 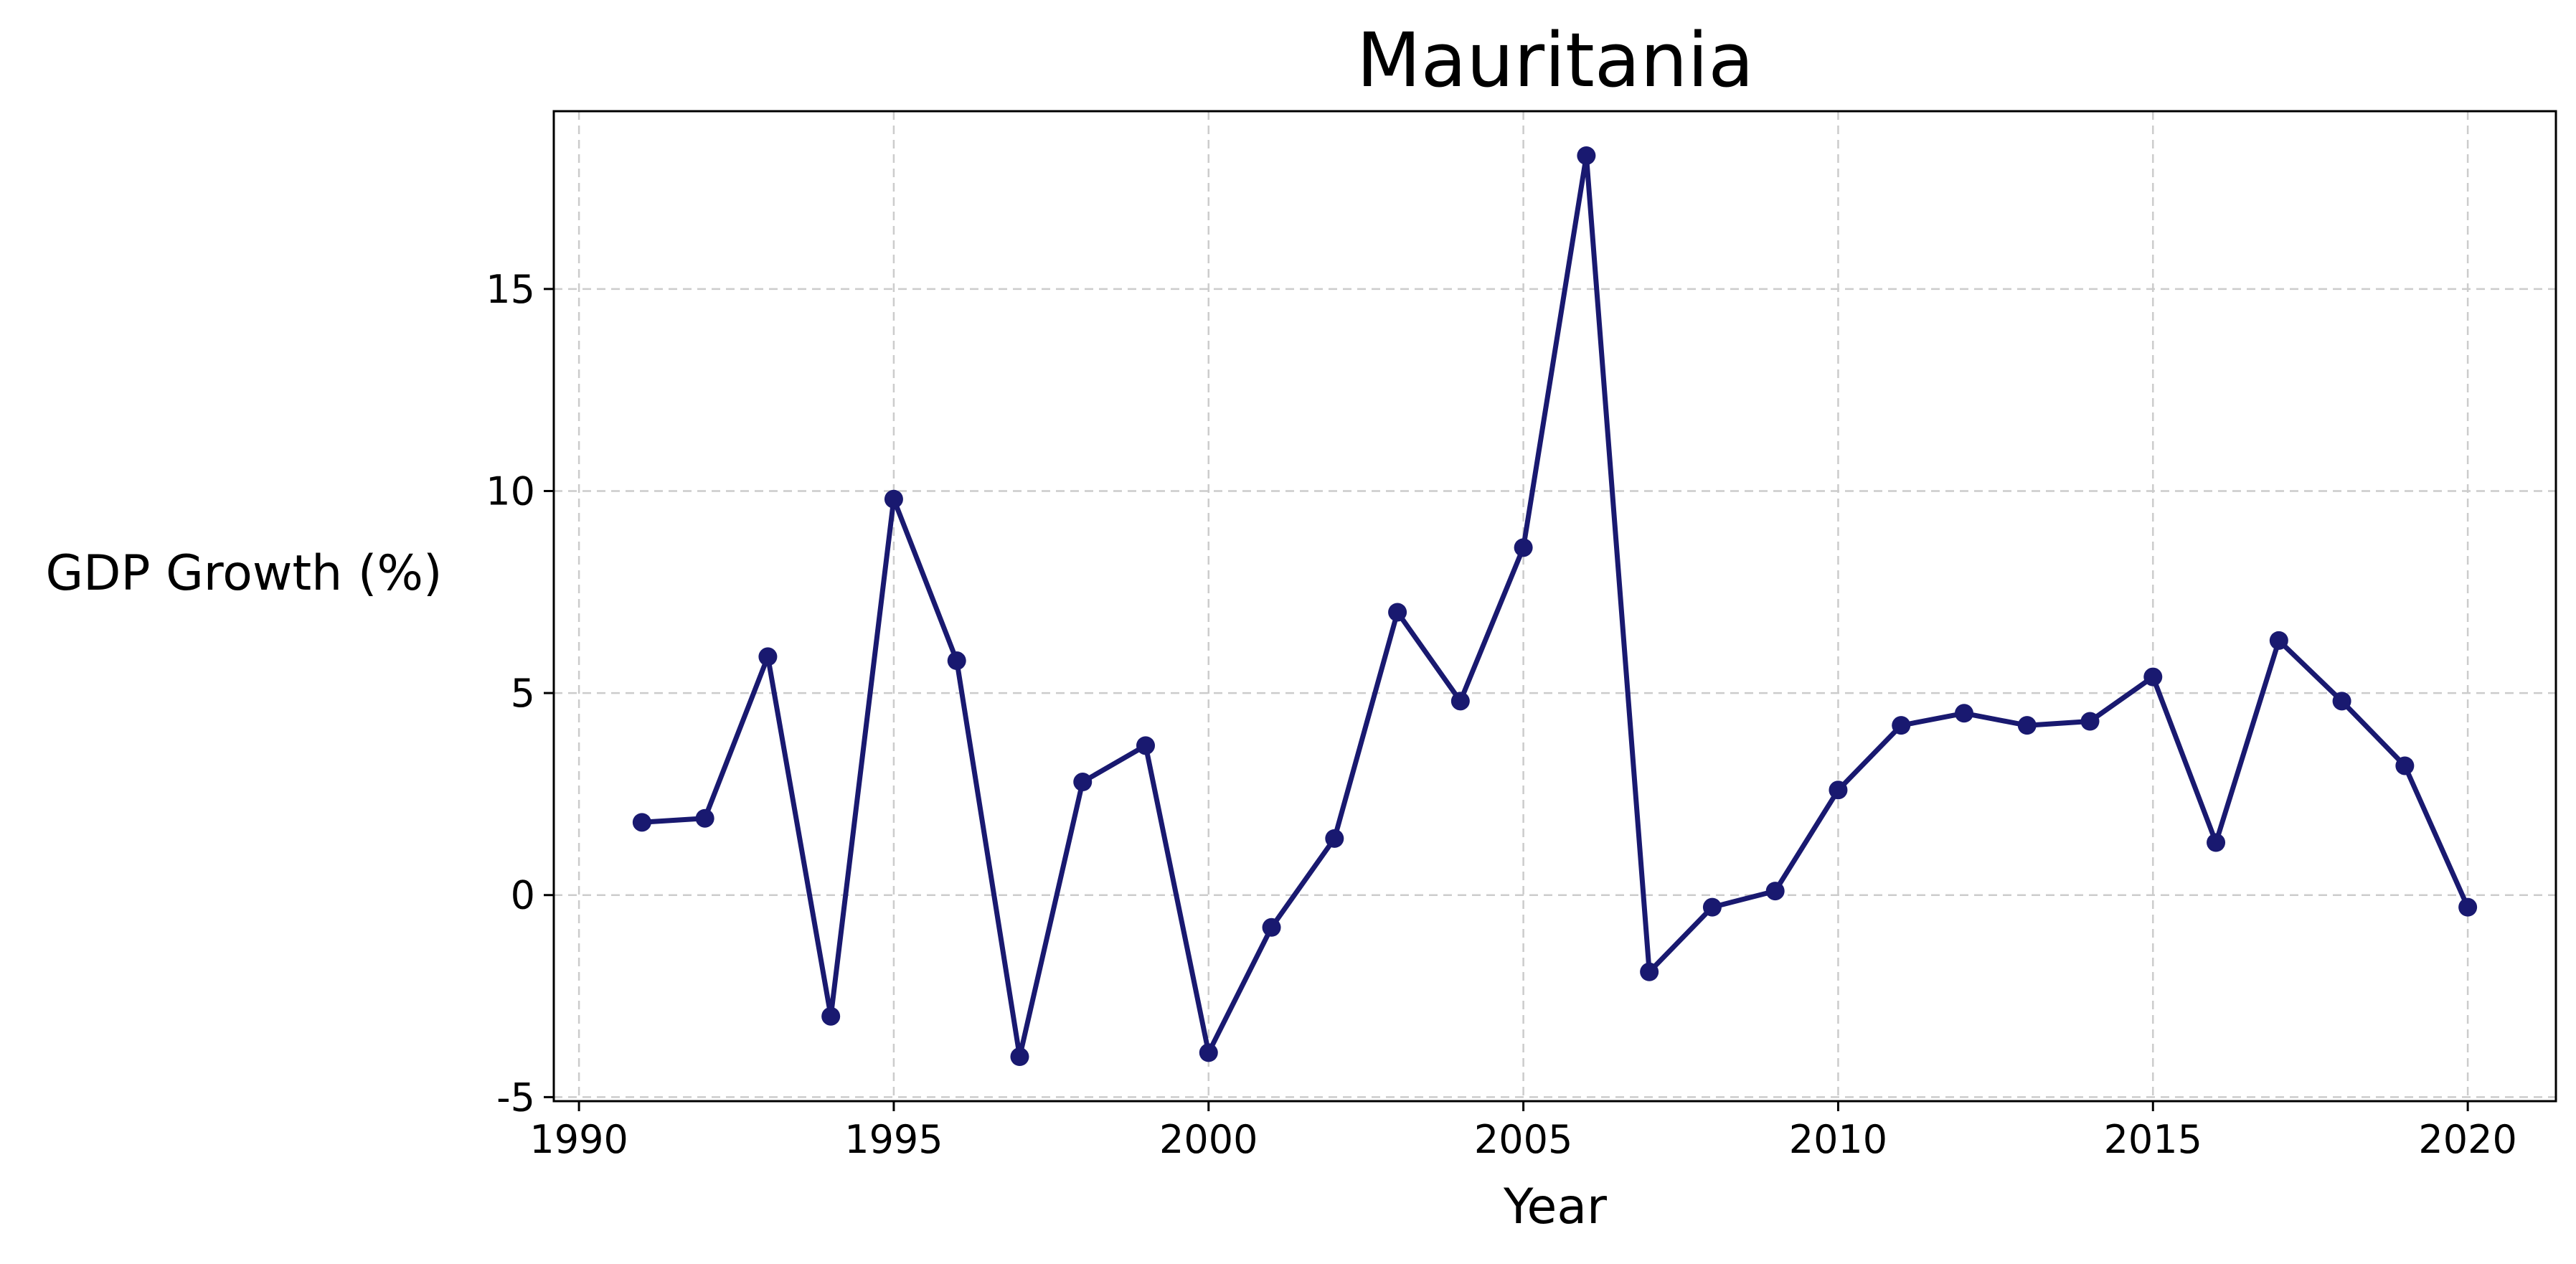 I want to click on y-tick-label: 10, so click(x=510, y=491).